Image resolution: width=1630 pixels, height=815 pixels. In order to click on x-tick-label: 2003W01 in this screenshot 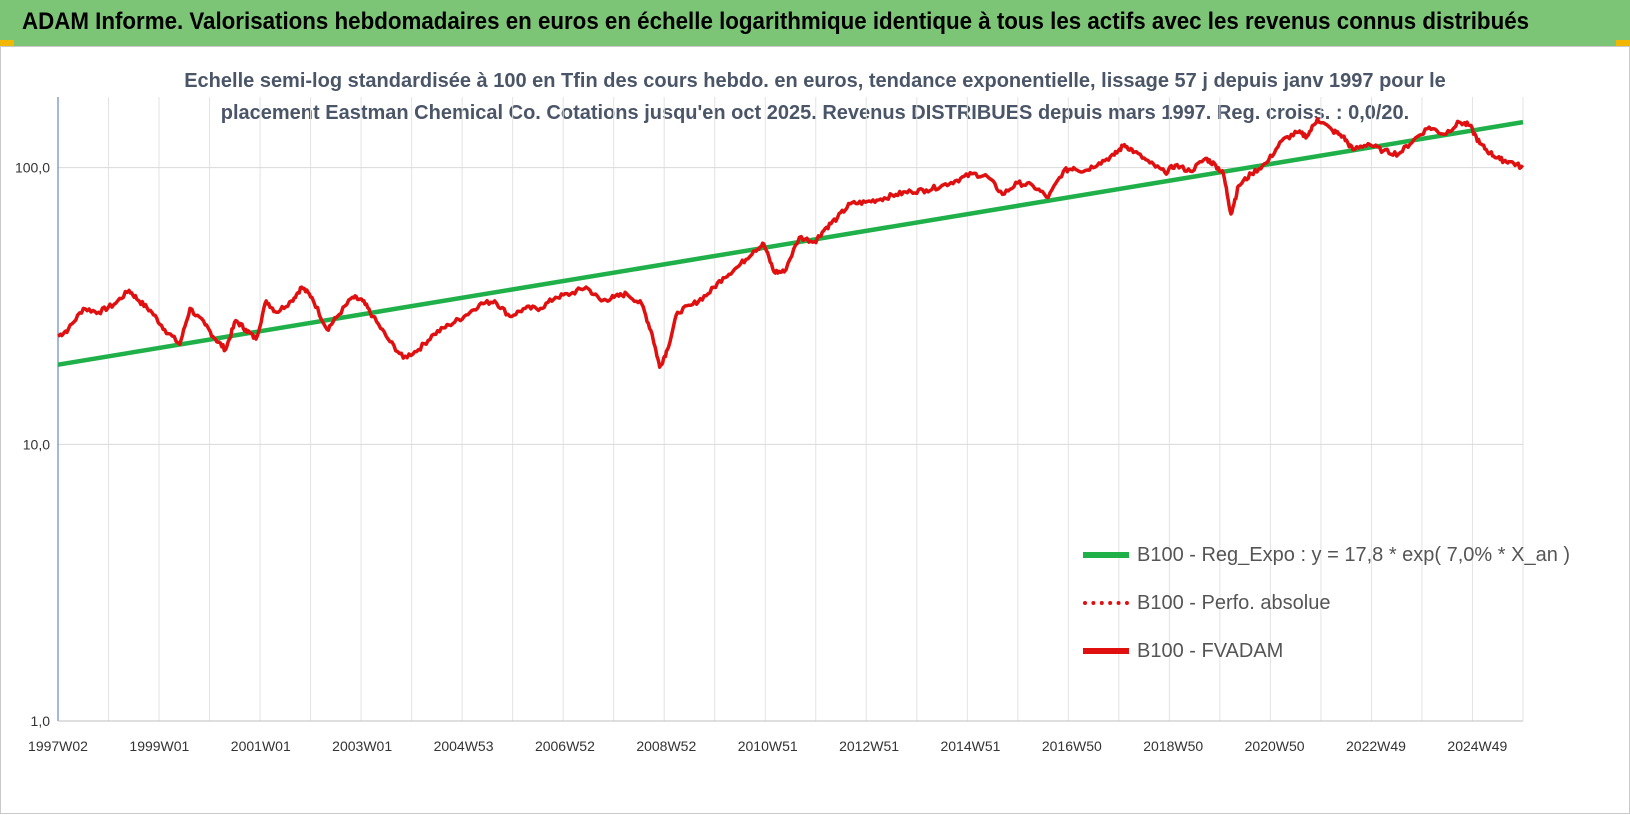, I will do `click(362, 746)`.